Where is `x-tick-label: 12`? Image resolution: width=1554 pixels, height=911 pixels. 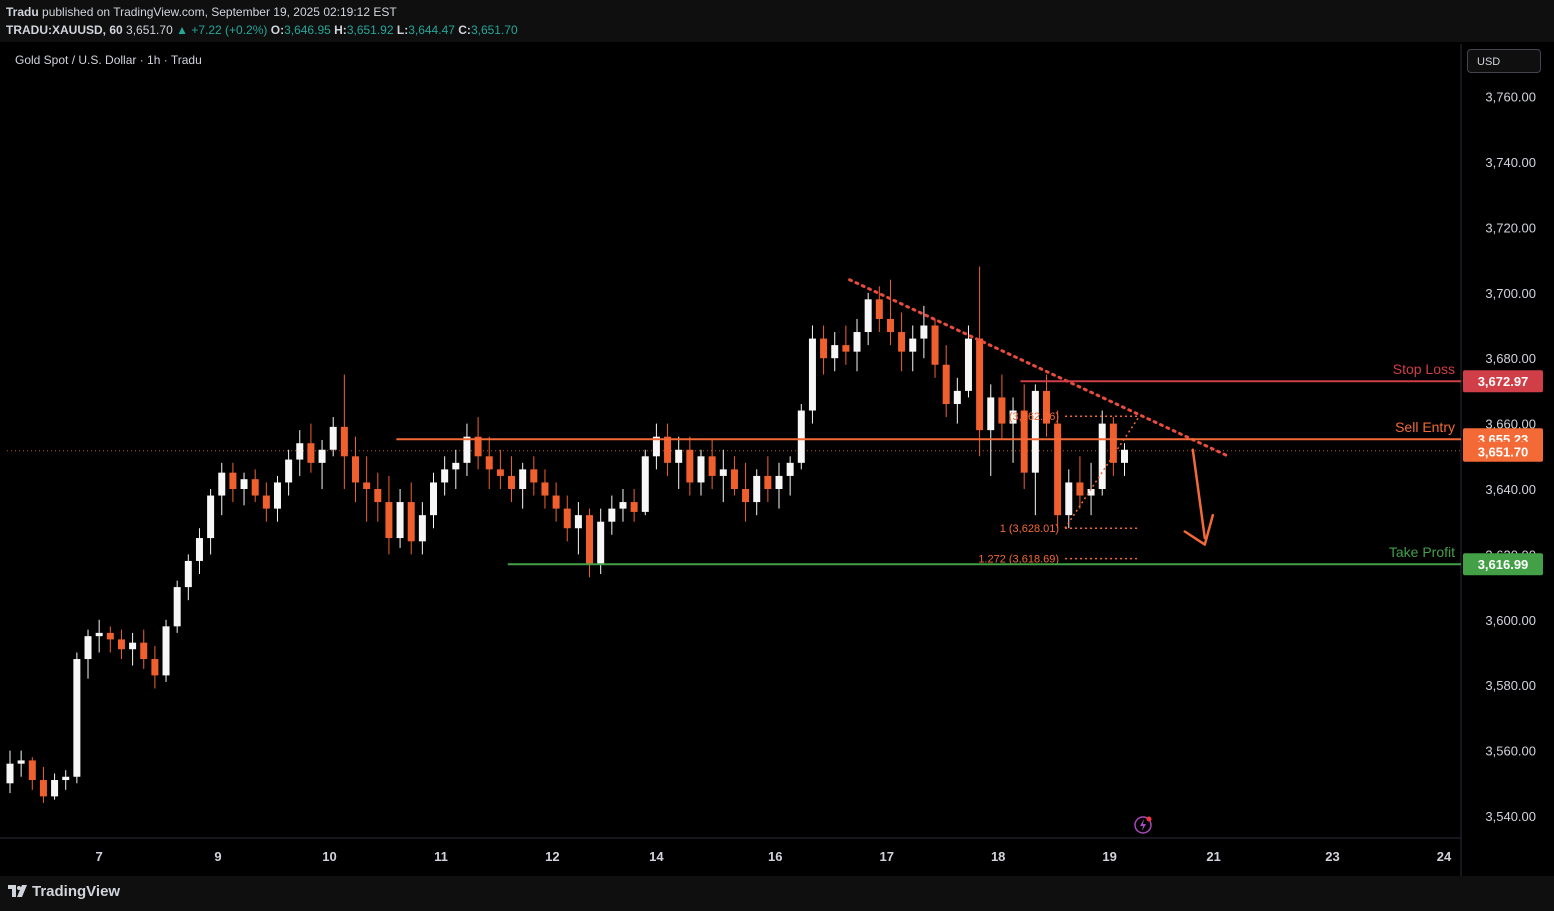
x-tick-label: 12 is located at coordinates (552, 856).